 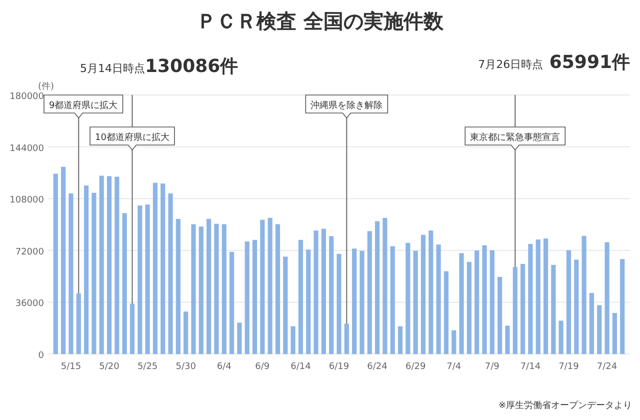 What do you see at coordinates (320, 21) in the screenshot?
I see `chart-title: ＰＣＲ検査 全国の実施件数` at bounding box center [320, 21].